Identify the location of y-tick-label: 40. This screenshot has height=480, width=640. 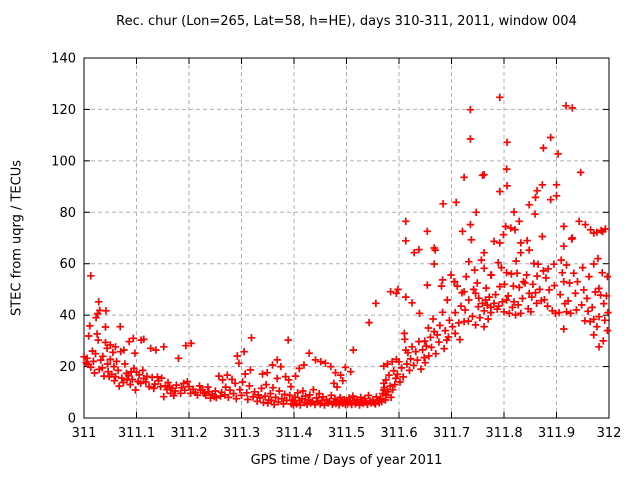
(67, 316).